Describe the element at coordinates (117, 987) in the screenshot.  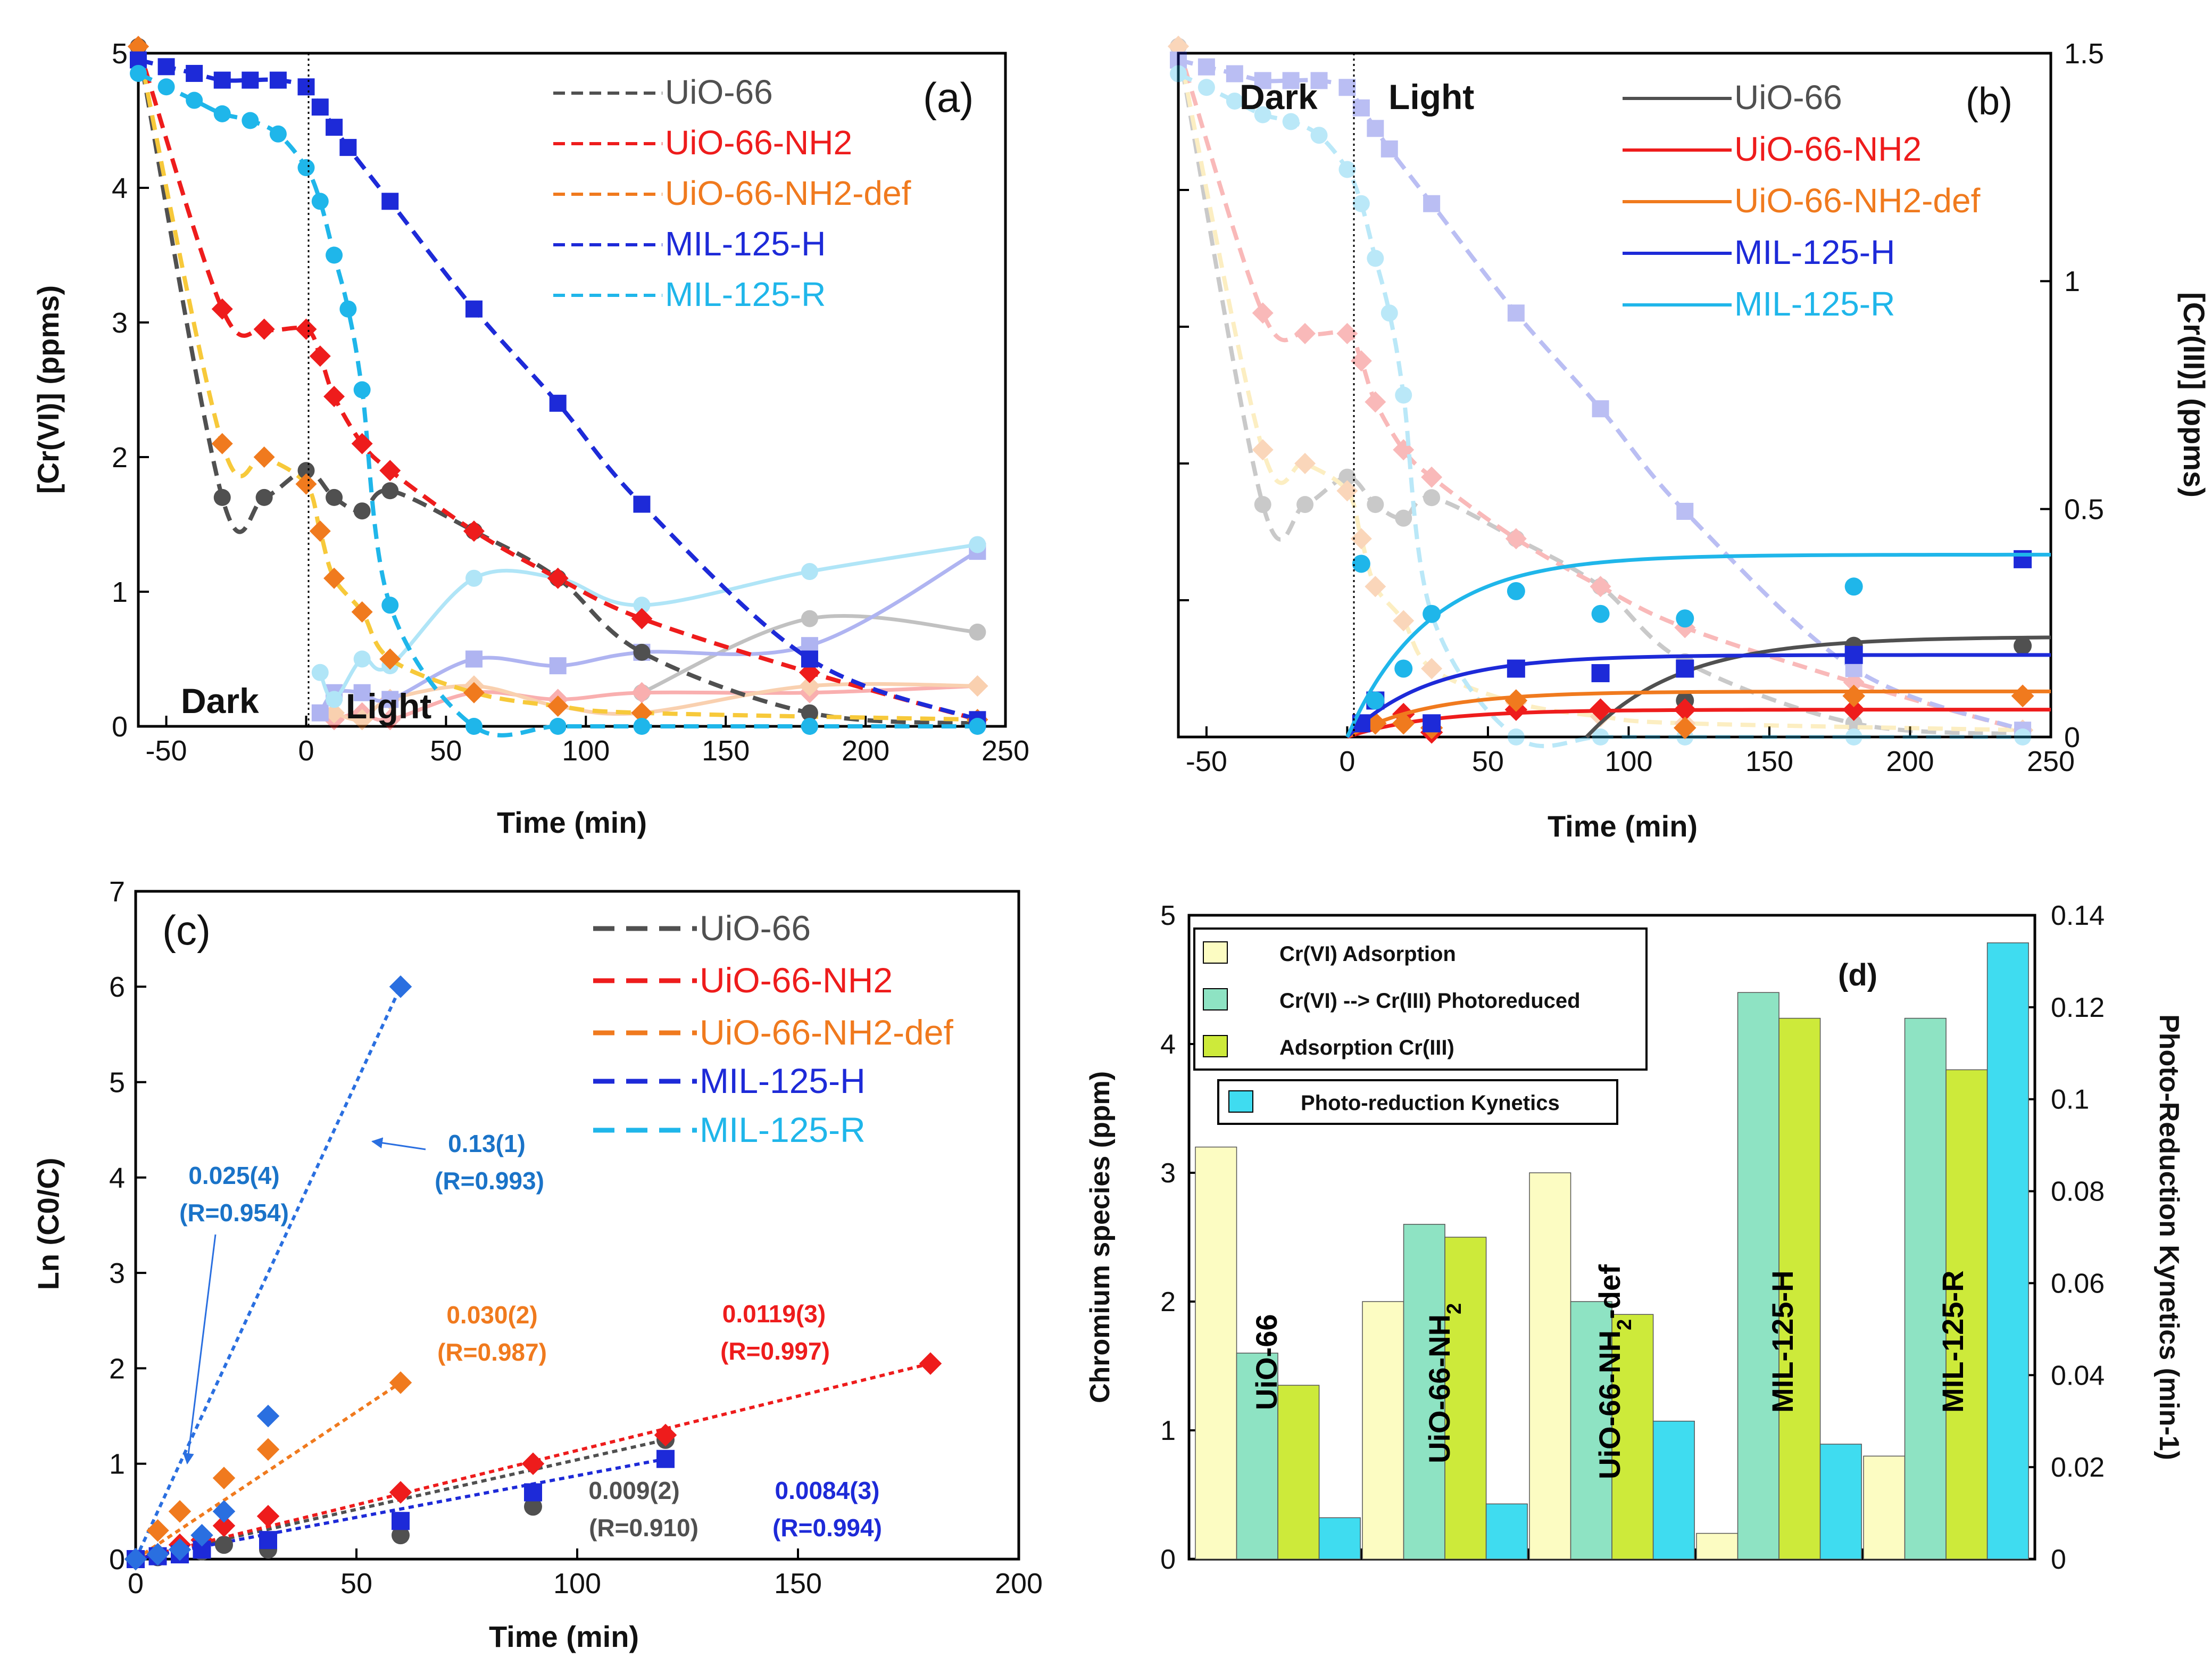
I see `y-tick-label: 6` at that location.